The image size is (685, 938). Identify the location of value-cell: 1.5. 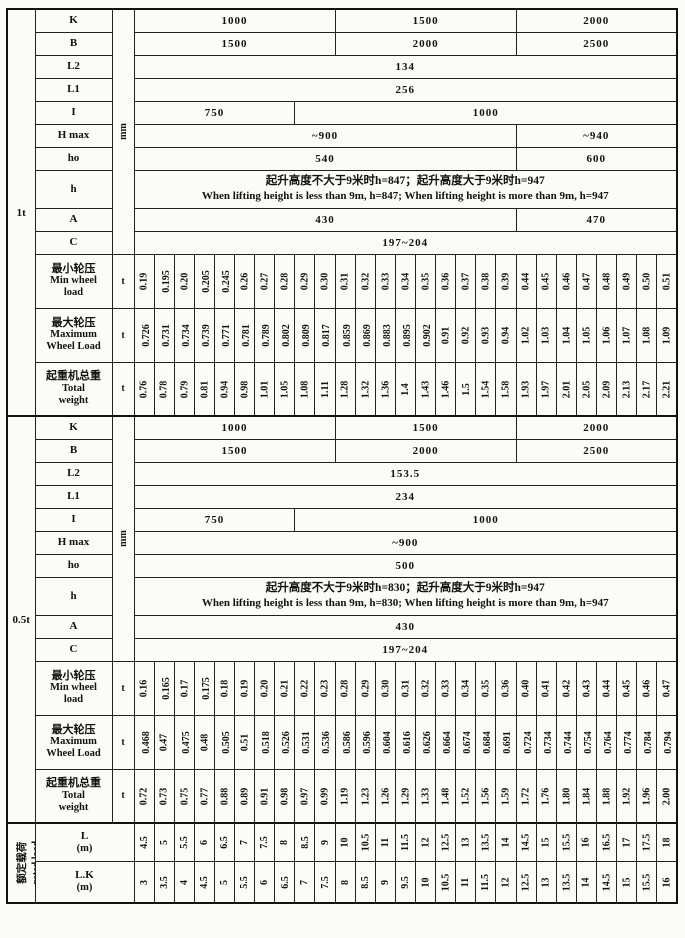
(466, 389).